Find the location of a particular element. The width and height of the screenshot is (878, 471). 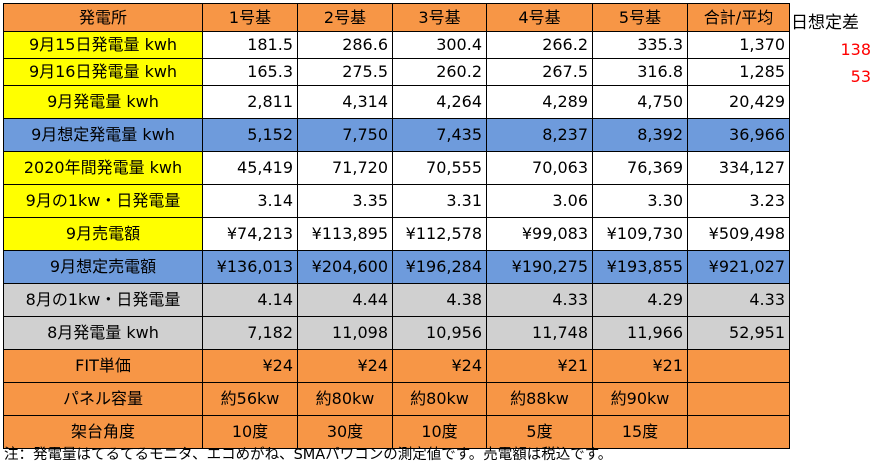

table-cell: 11,748 is located at coordinates (539, 333).